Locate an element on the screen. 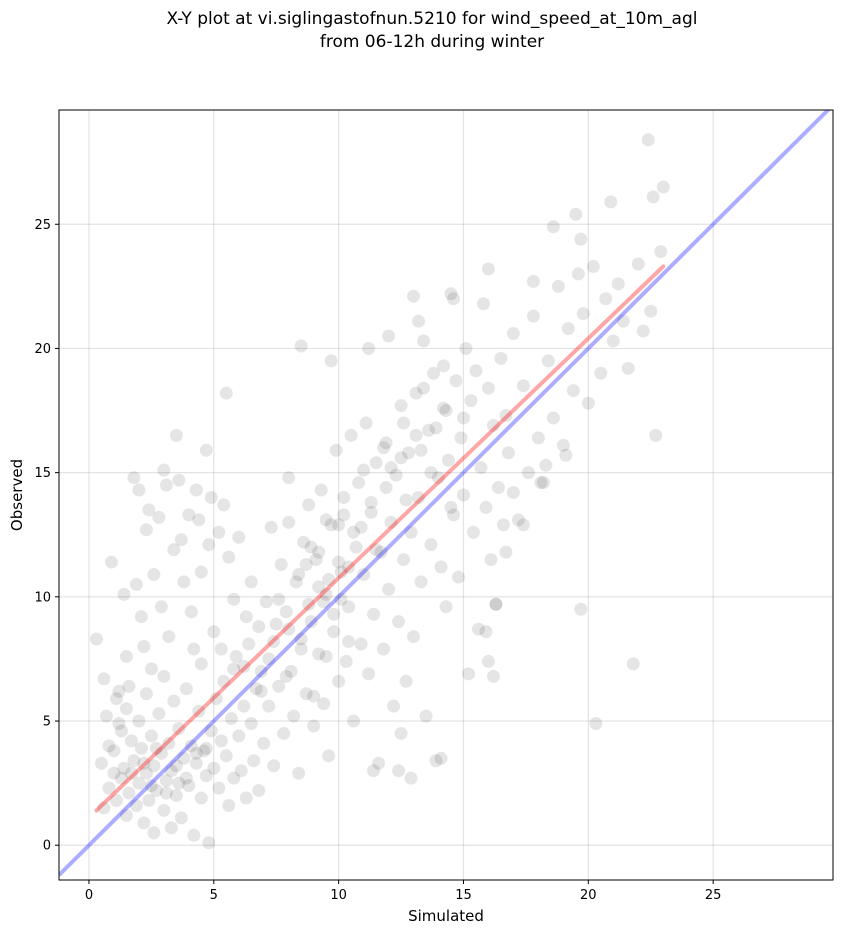 This screenshot has width=843, height=934. y-tick-label: 25 is located at coordinates (42, 225).